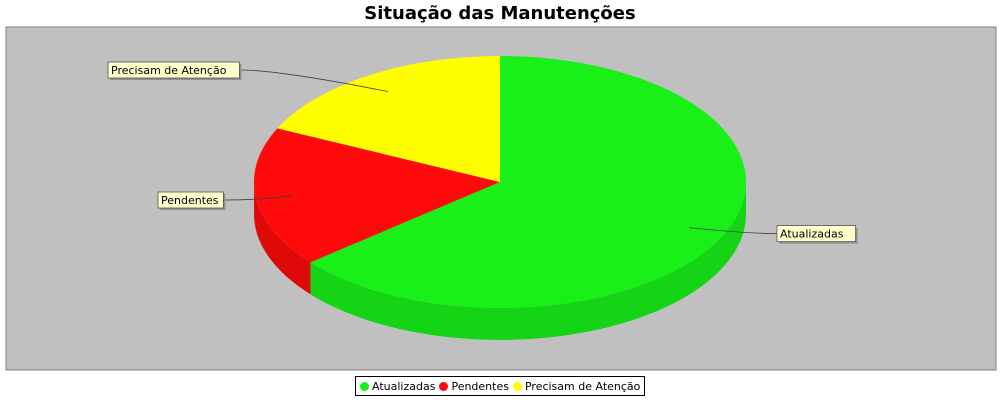 The width and height of the screenshot is (1000, 400). I want to click on slice-label-pendentes: Pendentes, so click(190, 200).